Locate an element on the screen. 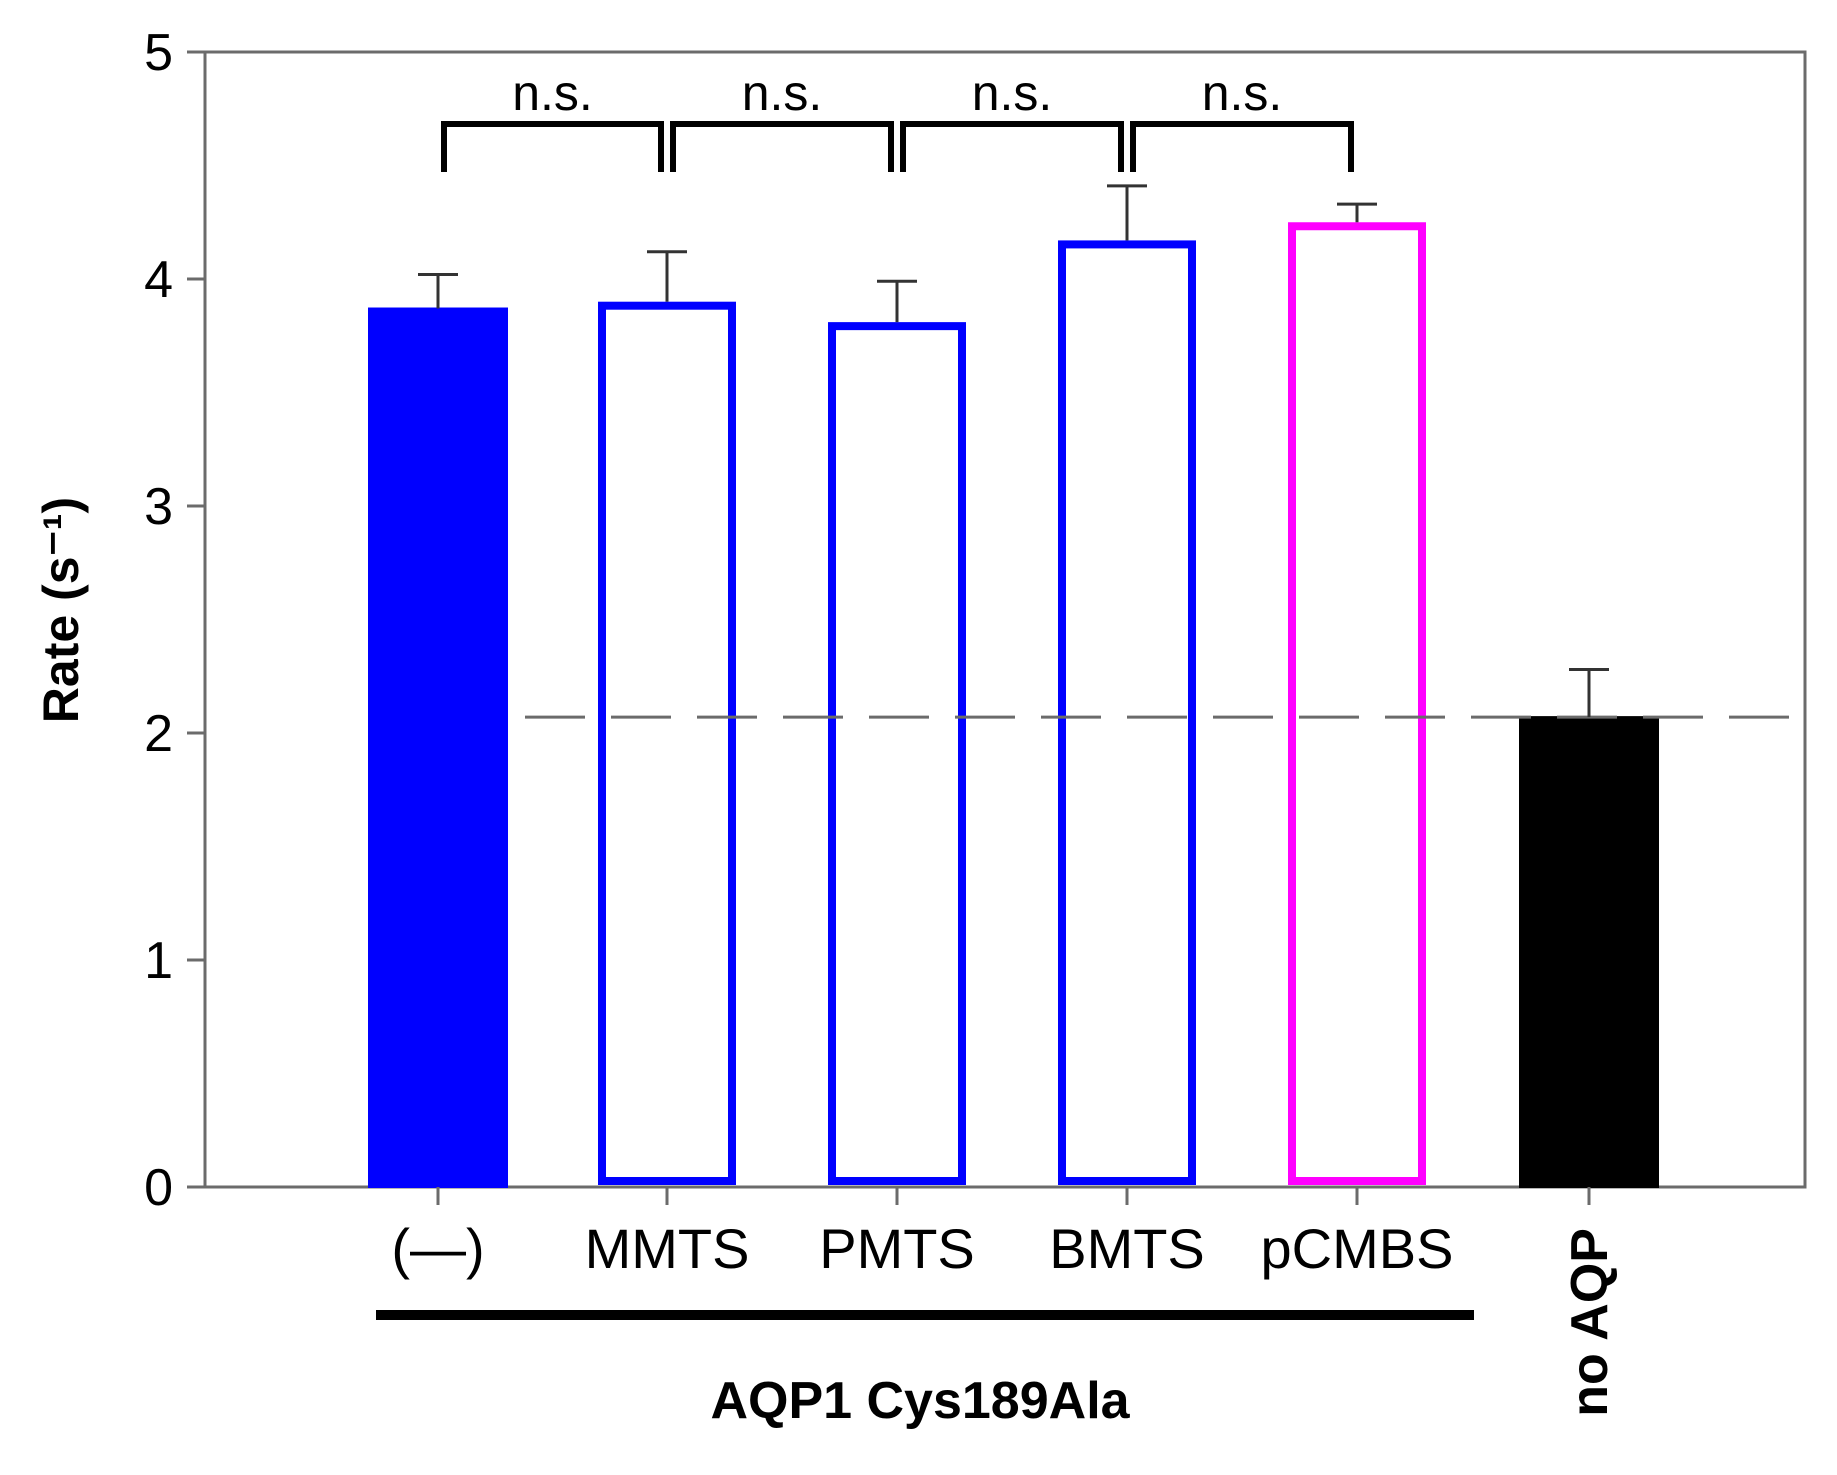 The height and width of the screenshot is (1475, 1837). y-axis: 0 1 2 3 4 5 is located at coordinates (174, 620).